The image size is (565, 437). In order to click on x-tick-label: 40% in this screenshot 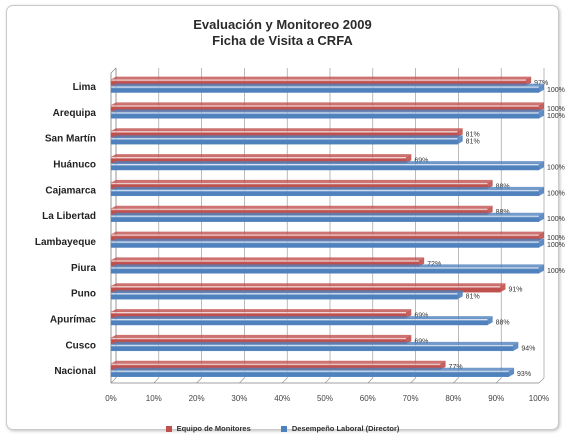, I will do `click(282, 398)`.